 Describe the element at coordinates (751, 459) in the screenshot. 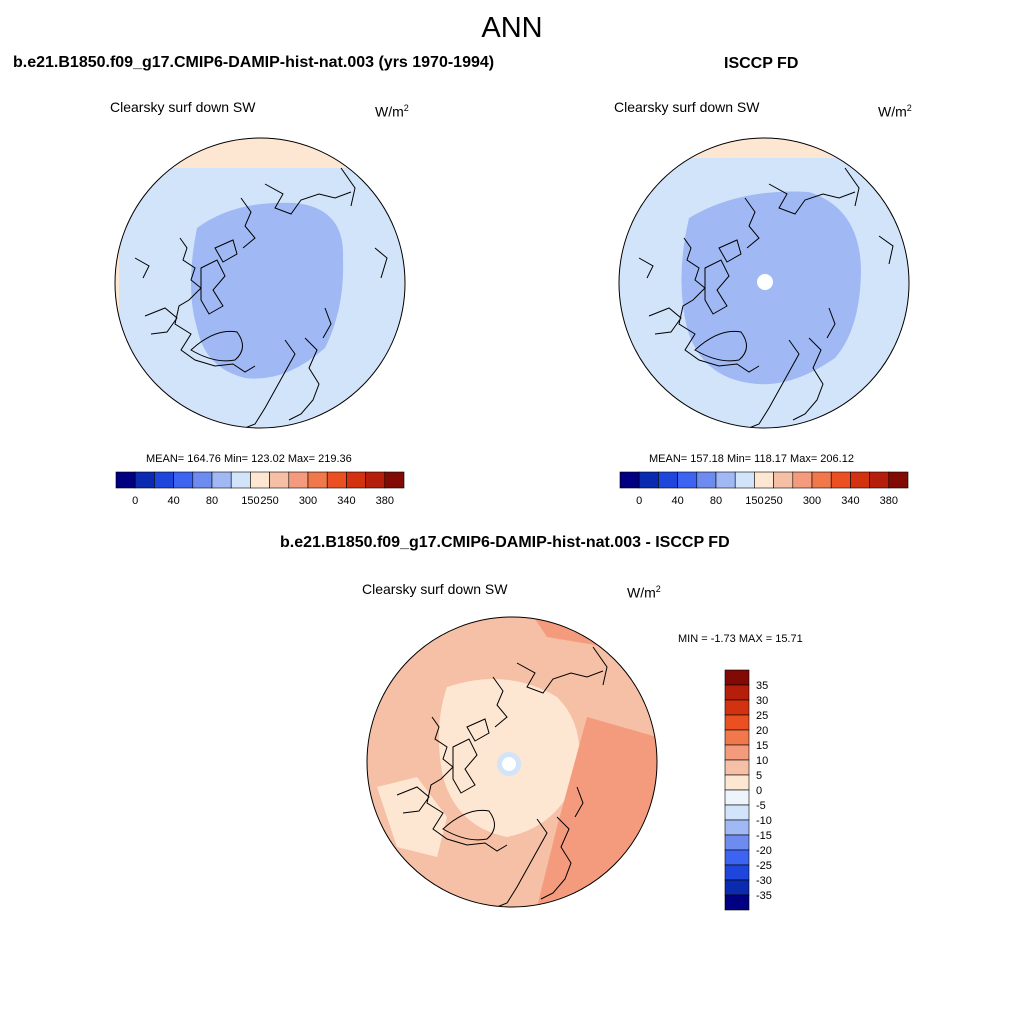

I see `obs-stats: MEAN= 157.18 Min= 118.17 Max= 206.12` at that location.